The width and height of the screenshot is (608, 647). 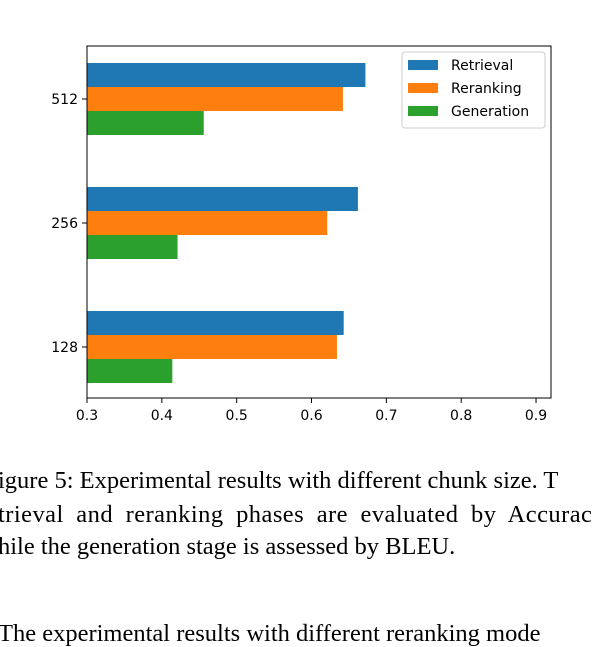 I want to click on legend-label-retrieval: Retrieval, so click(x=482, y=66).